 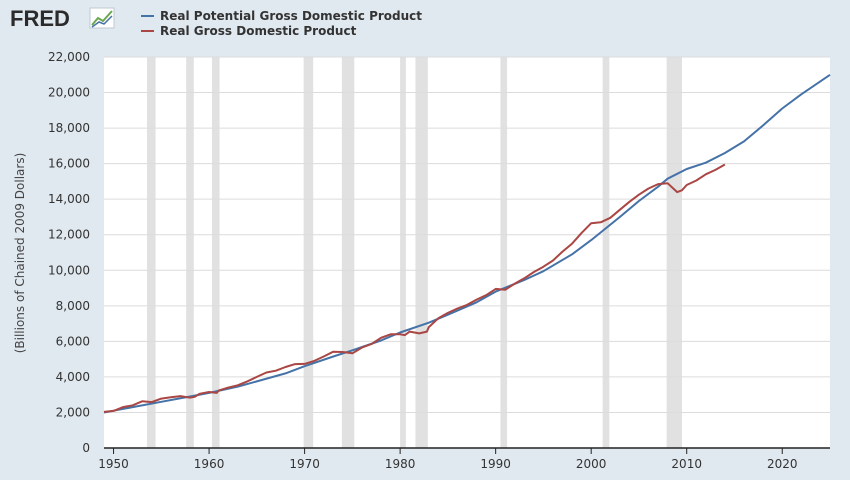 What do you see at coordinates (304, 464) in the screenshot?
I see `x-tick-label: 1970` at bounding box center [304, 464].